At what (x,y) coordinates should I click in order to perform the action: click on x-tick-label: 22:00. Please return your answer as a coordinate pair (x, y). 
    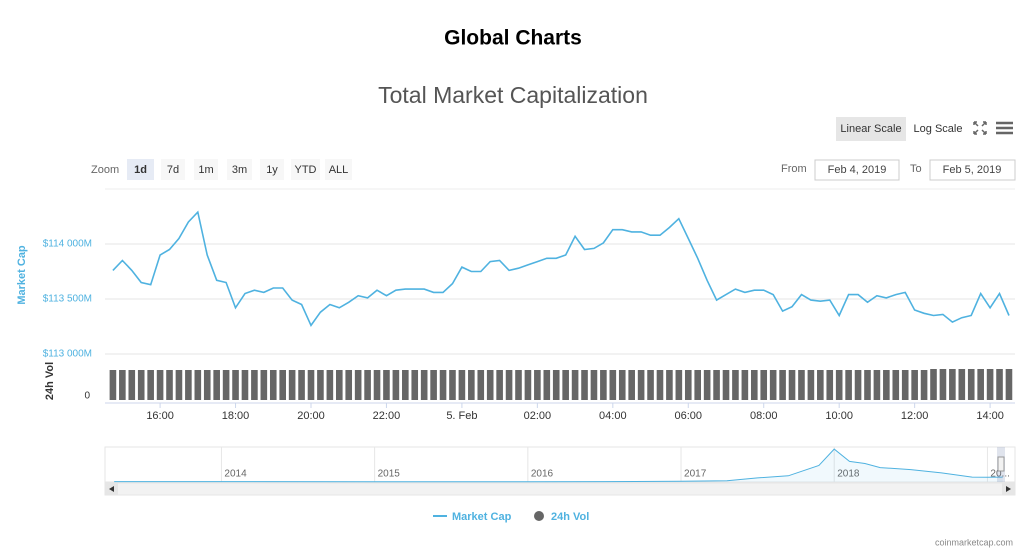
    Looking at the image, I should click on (387, 416).